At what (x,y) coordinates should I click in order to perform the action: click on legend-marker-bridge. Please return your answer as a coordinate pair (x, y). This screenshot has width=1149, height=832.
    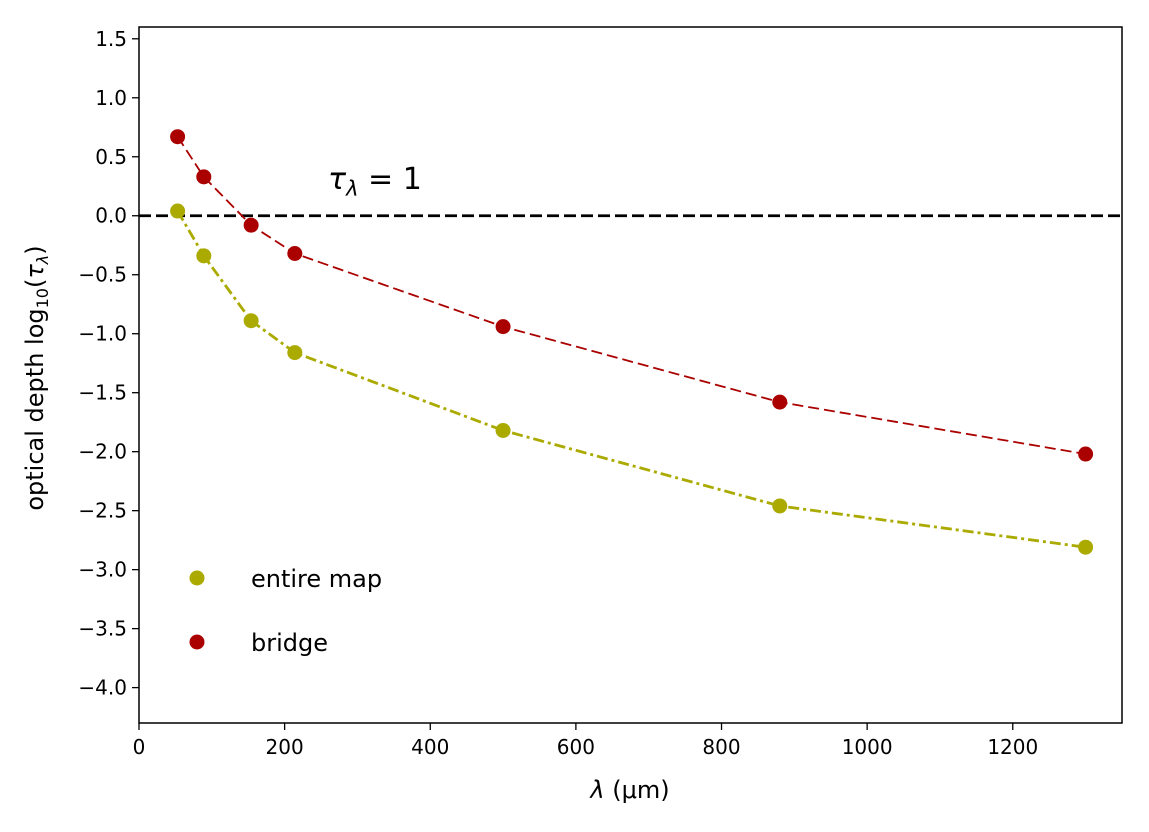
    Looking at the image, I should click on (197, 642).